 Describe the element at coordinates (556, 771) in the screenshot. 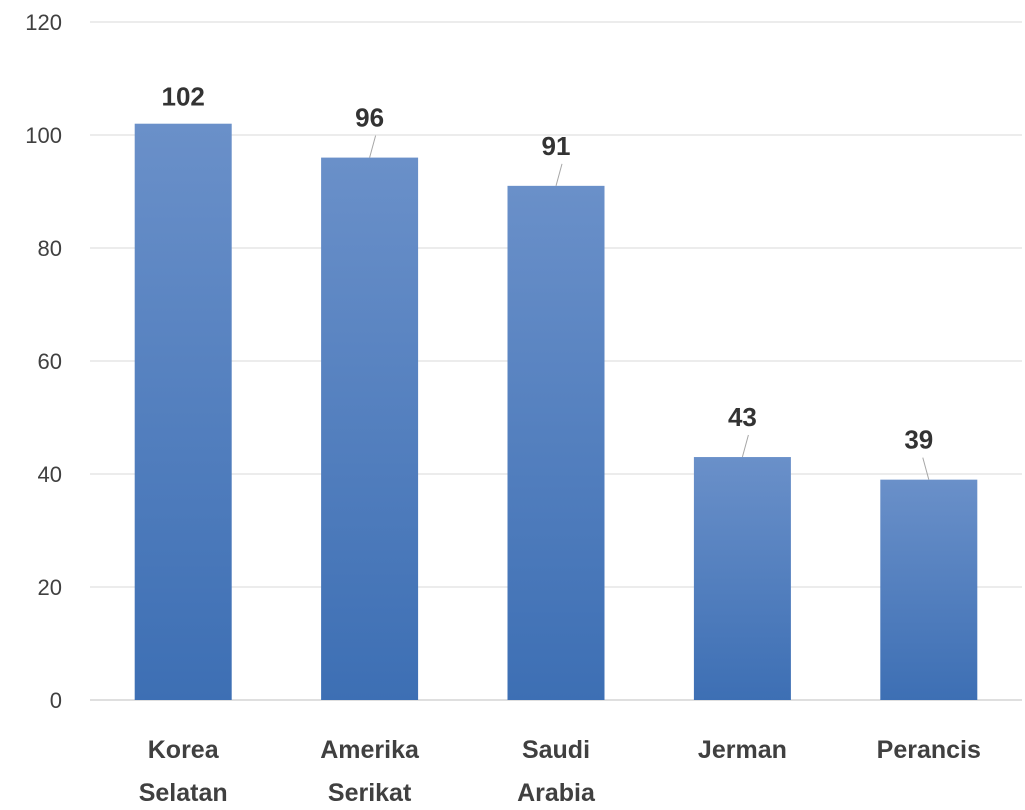

I see `category-label: Saudi Arabia` at that location.